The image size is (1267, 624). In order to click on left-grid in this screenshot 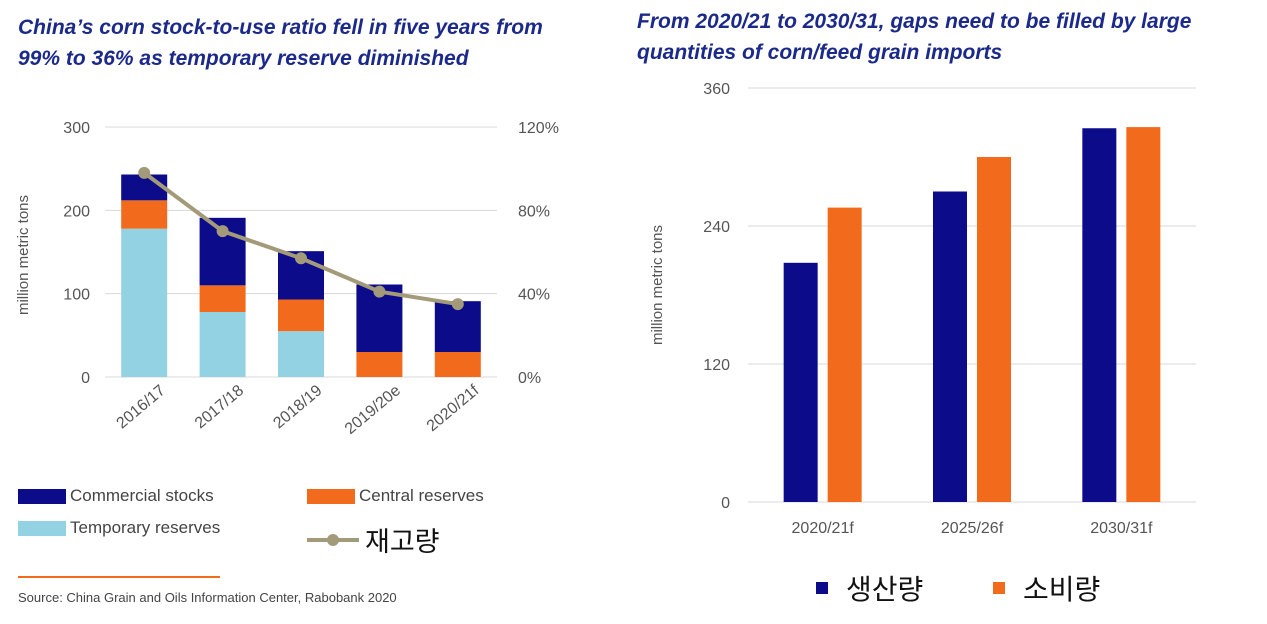, I will do `click(301, 252)`.